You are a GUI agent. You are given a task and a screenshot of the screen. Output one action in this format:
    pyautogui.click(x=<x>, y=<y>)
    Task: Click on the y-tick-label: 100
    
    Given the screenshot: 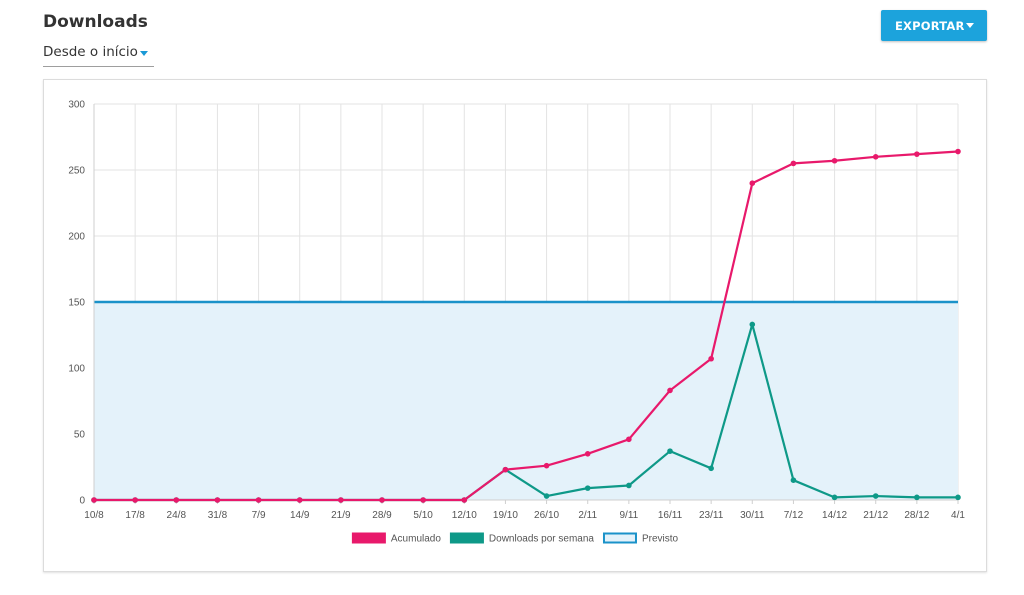 What is the action you would take?
    pyautogui.click(x=76, y=369)
    